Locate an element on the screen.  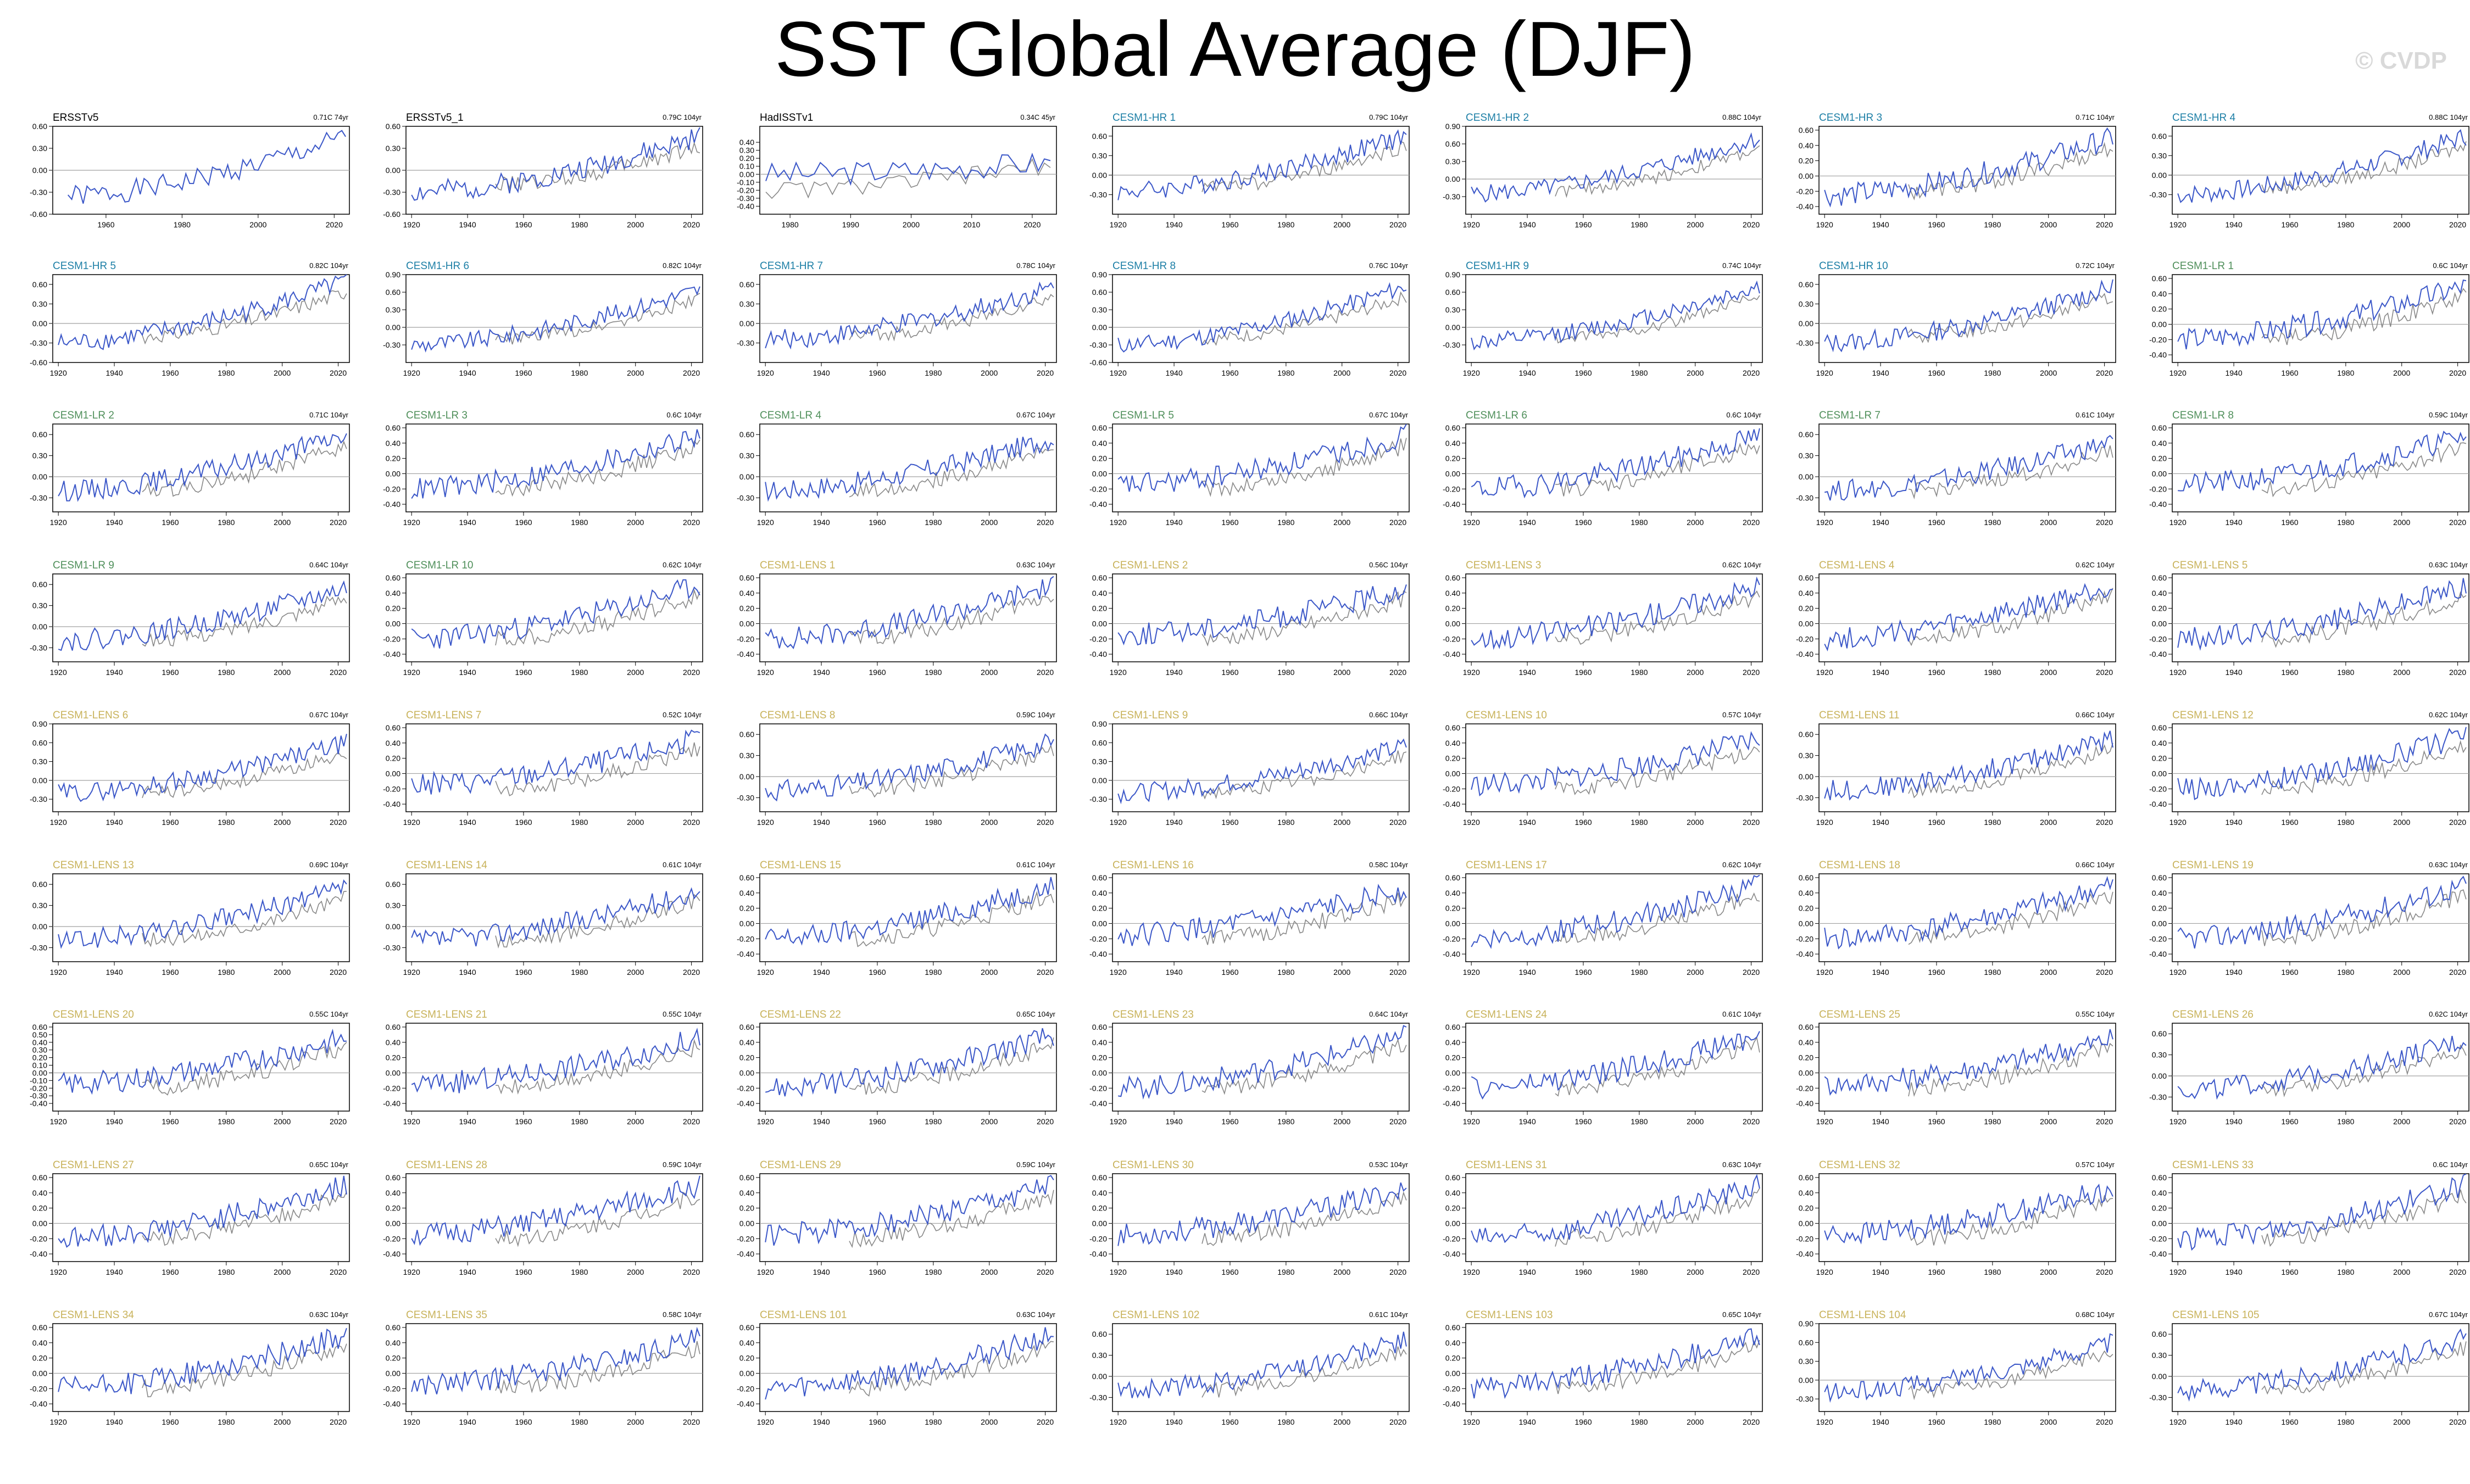
y-tick-label: 0.90 is located at coordinates (1452, 126).